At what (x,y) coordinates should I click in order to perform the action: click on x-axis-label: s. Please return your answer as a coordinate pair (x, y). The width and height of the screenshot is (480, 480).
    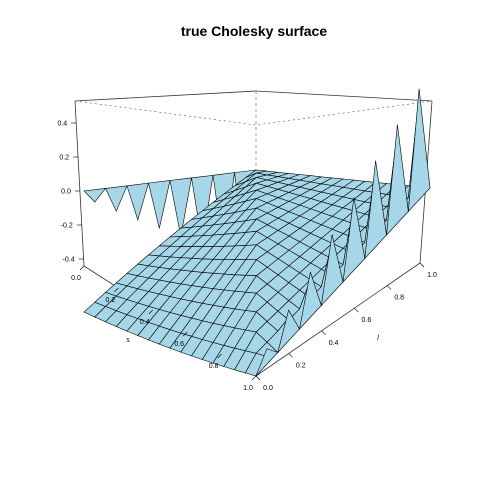
    Looking at the image, I should click on (128, 340).